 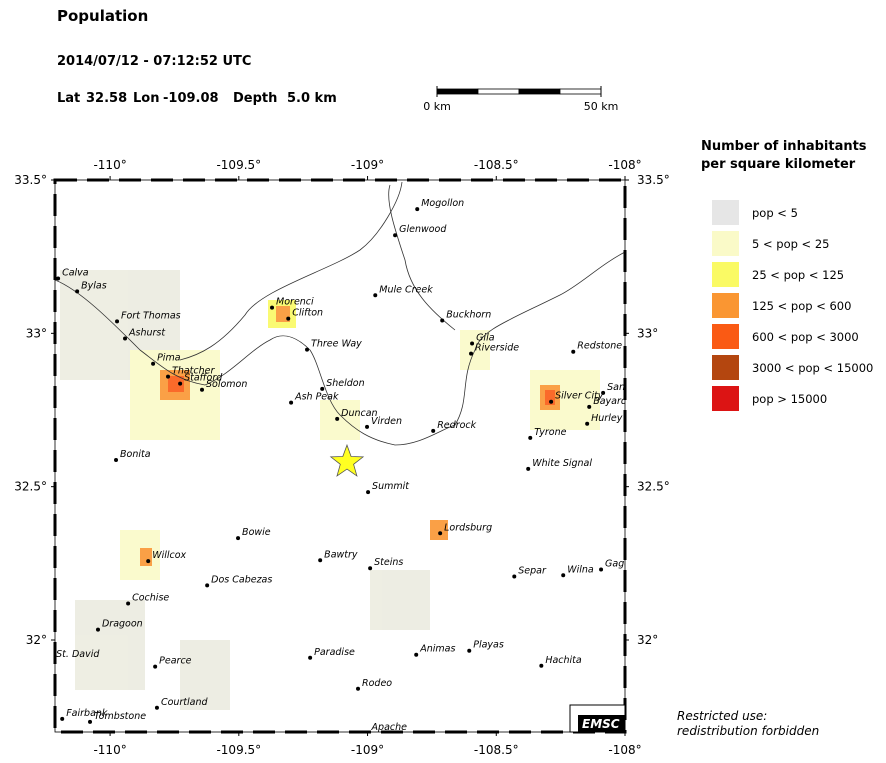 What do you see at coordinates (562, 463) in the screenshot?
I see `city-label: White Signal` at bounding box center [562, 463].